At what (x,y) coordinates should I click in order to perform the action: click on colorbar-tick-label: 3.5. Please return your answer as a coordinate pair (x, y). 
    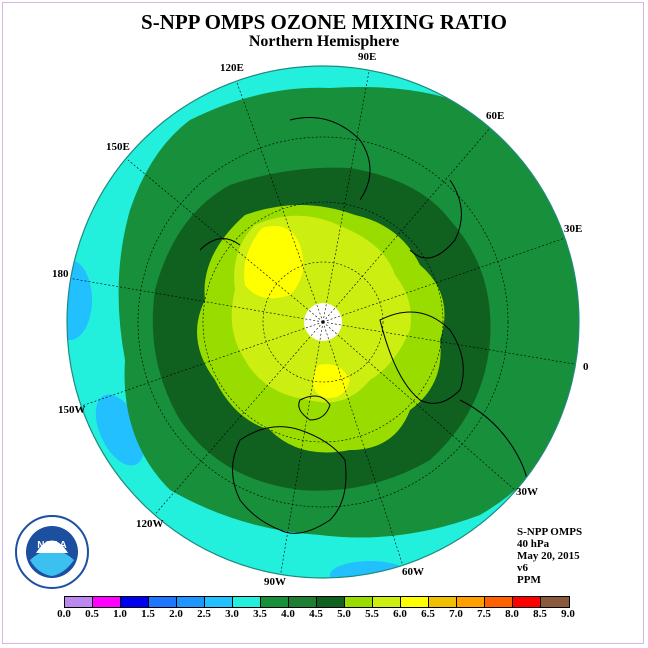
    Looking at the image, I should click on (260, 614).